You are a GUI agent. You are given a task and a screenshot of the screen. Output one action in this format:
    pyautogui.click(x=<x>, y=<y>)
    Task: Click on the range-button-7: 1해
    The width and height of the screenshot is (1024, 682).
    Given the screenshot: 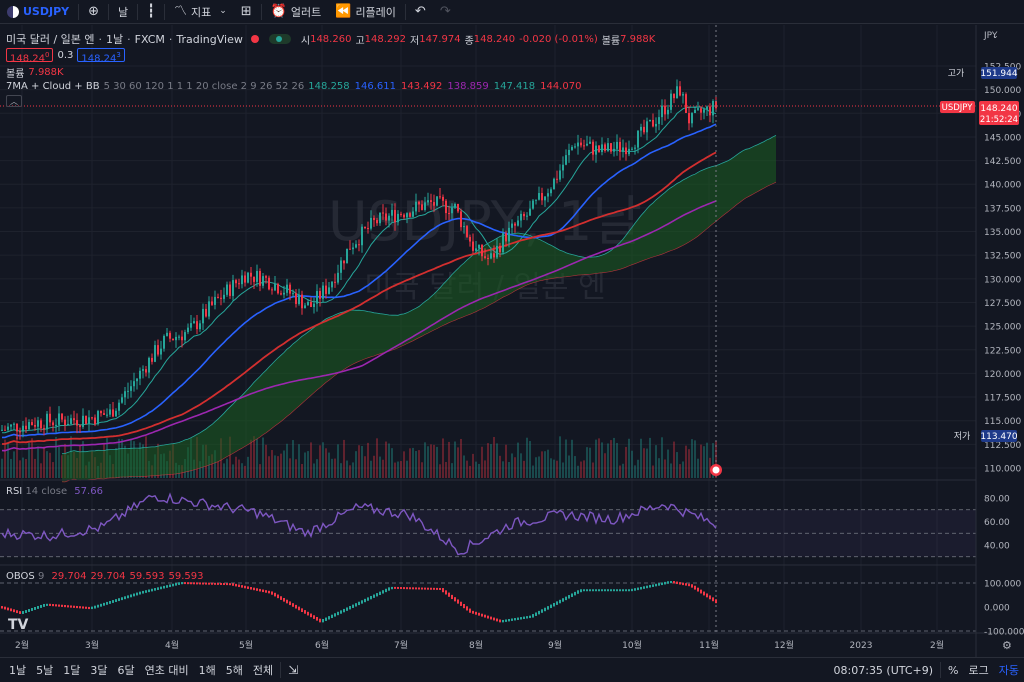 What is the action you would take?
    pyautogui.click(x=207, y=670)
    